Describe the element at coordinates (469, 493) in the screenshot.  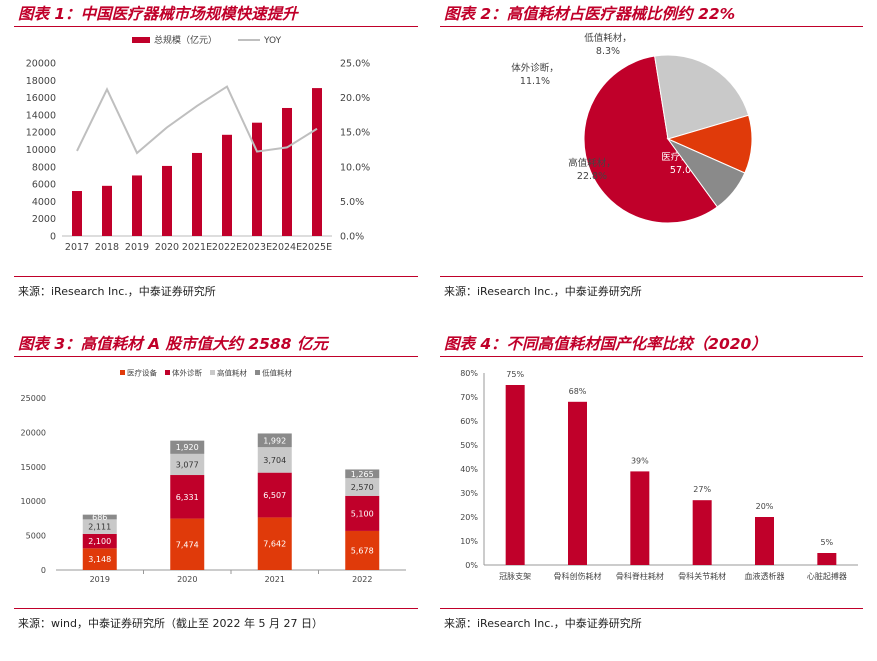
I see `y-tick-label: 30%` at that location.